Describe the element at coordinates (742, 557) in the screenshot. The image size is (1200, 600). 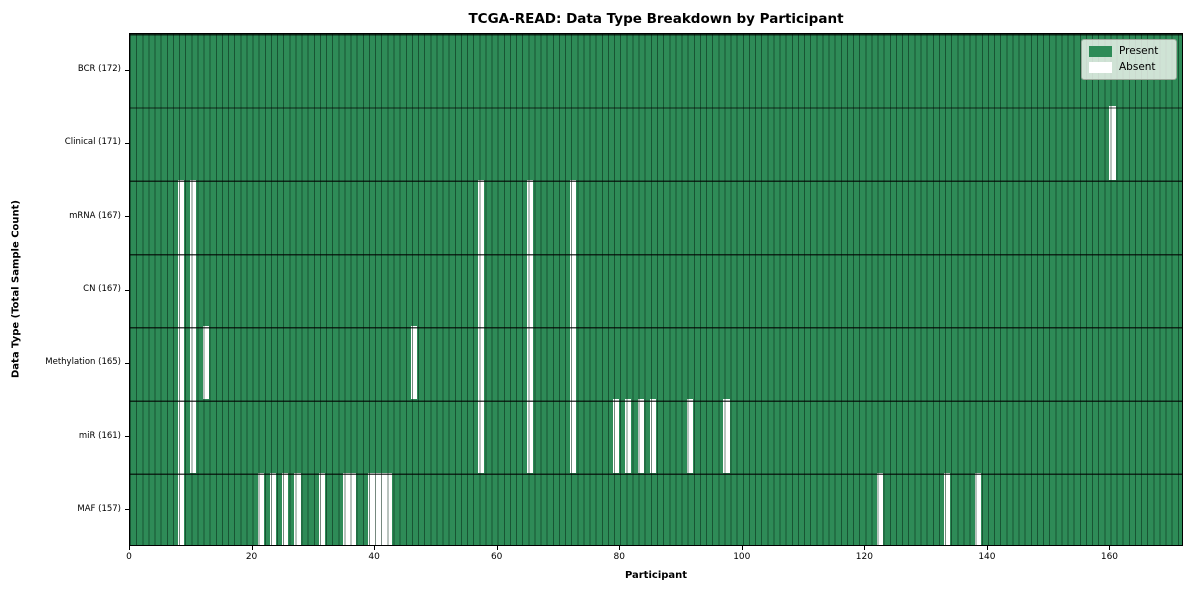
I see `x-tick-label: 100` at that location.